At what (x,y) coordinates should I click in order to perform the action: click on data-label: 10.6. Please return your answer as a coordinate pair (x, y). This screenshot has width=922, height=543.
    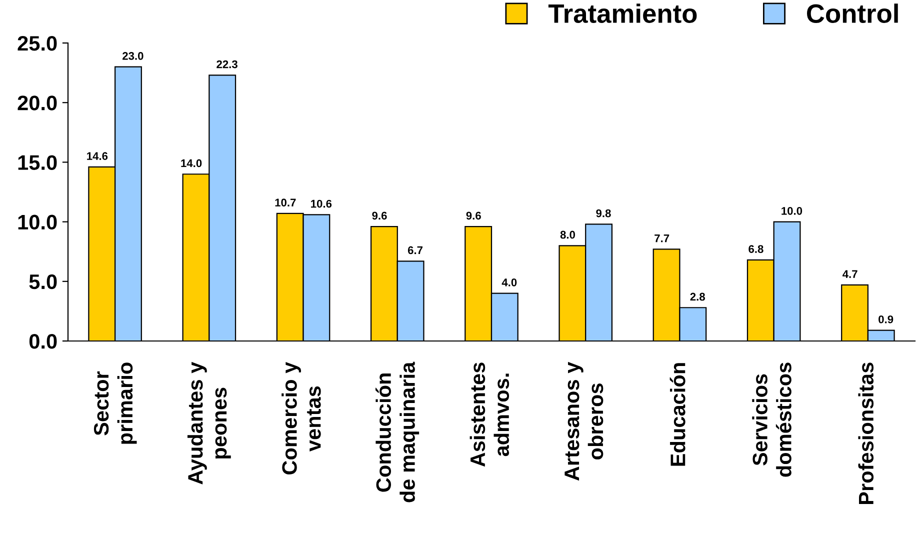
    Looking at the image, I should click on (321, 204).